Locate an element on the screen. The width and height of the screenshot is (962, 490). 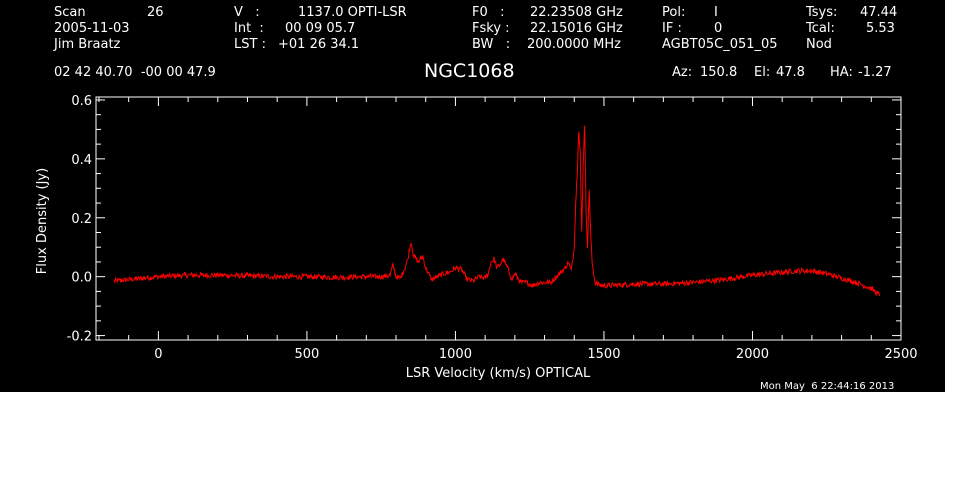
bw-label: BW : is located at coordinates (491, 44).